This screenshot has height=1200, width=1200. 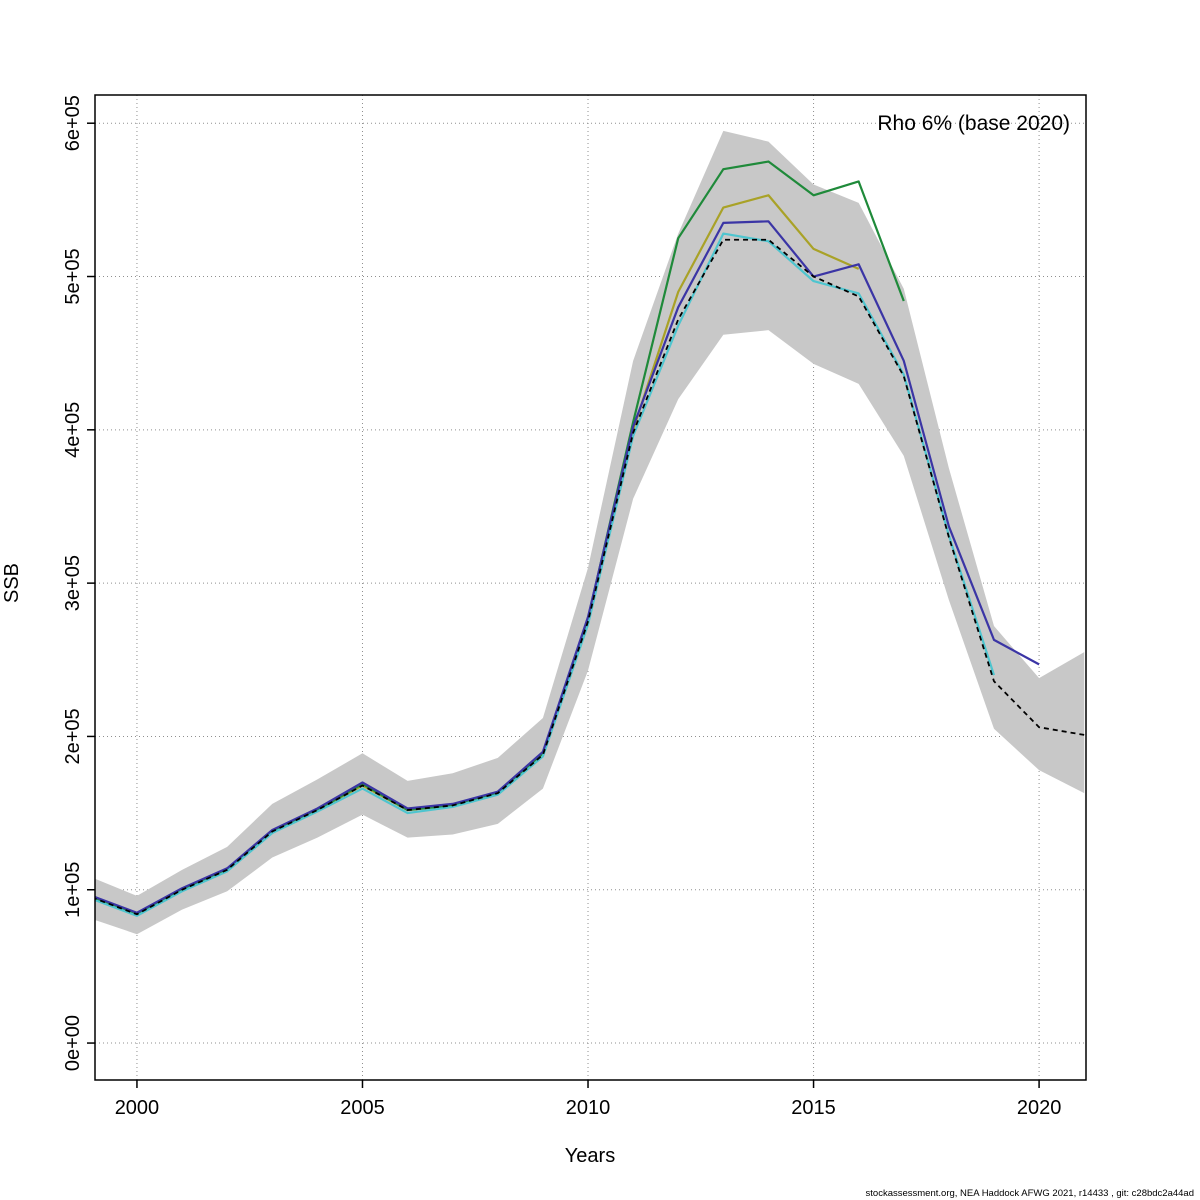 What do you see at coordinates (588, 1108) in the screenshot?
I see `svg-text: 2010` at bounding box center [588, 1108].